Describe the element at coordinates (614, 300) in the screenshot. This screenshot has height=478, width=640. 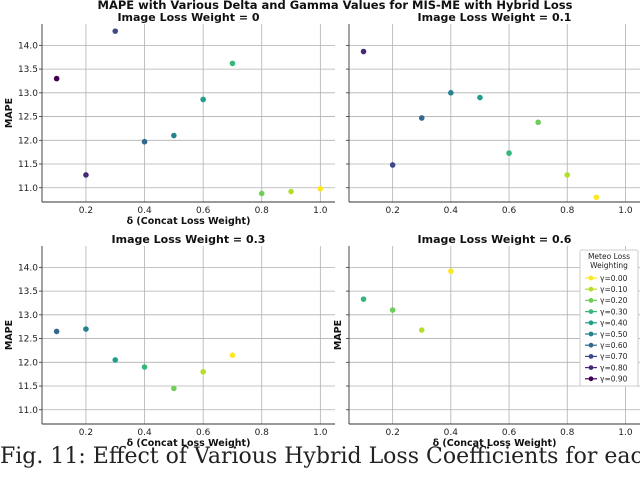
I see `legend-label: γ=0.20` at that location.